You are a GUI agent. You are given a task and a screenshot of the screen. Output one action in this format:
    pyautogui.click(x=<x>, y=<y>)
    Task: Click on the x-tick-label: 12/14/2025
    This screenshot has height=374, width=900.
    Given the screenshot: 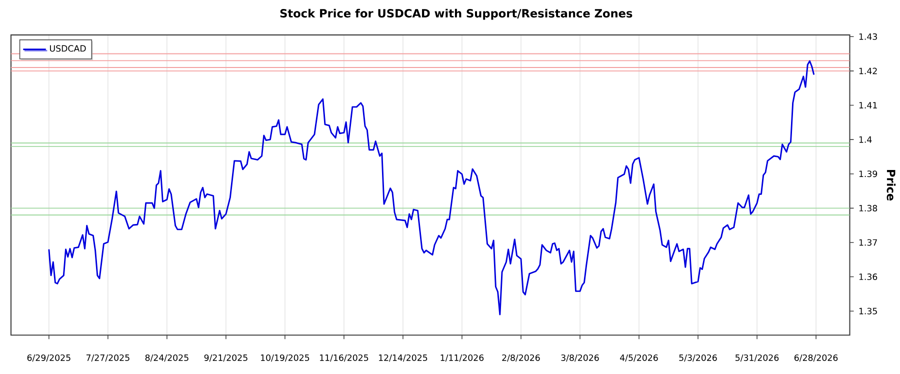 What is the action you would take?
    pyautogui.click(x=403, y=358)
    